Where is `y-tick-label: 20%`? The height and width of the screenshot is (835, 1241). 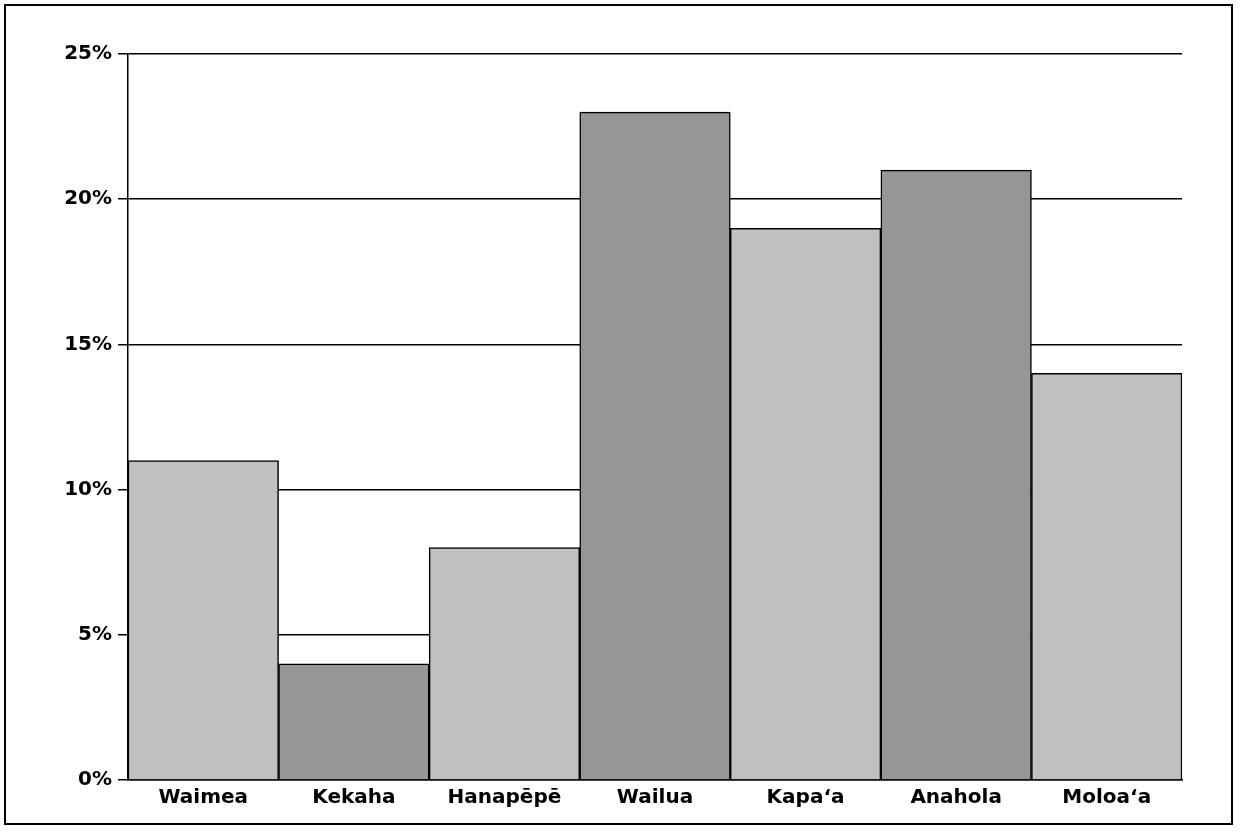
y-tick-label: 20% is located at coordinates (88, 197).